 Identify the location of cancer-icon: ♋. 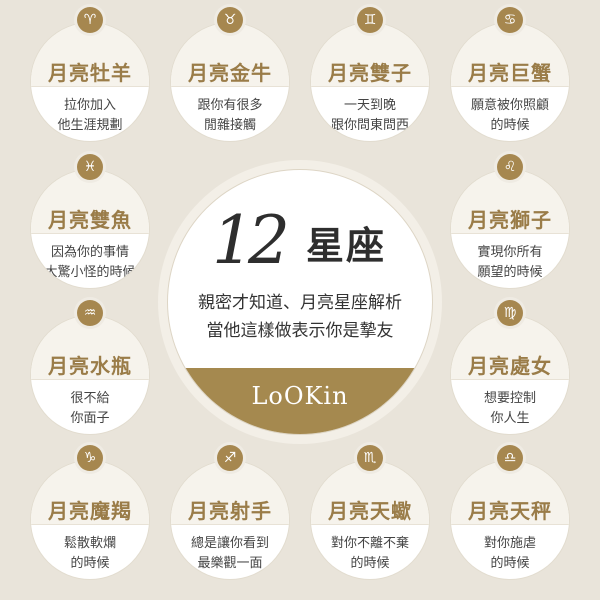
(510, 20).